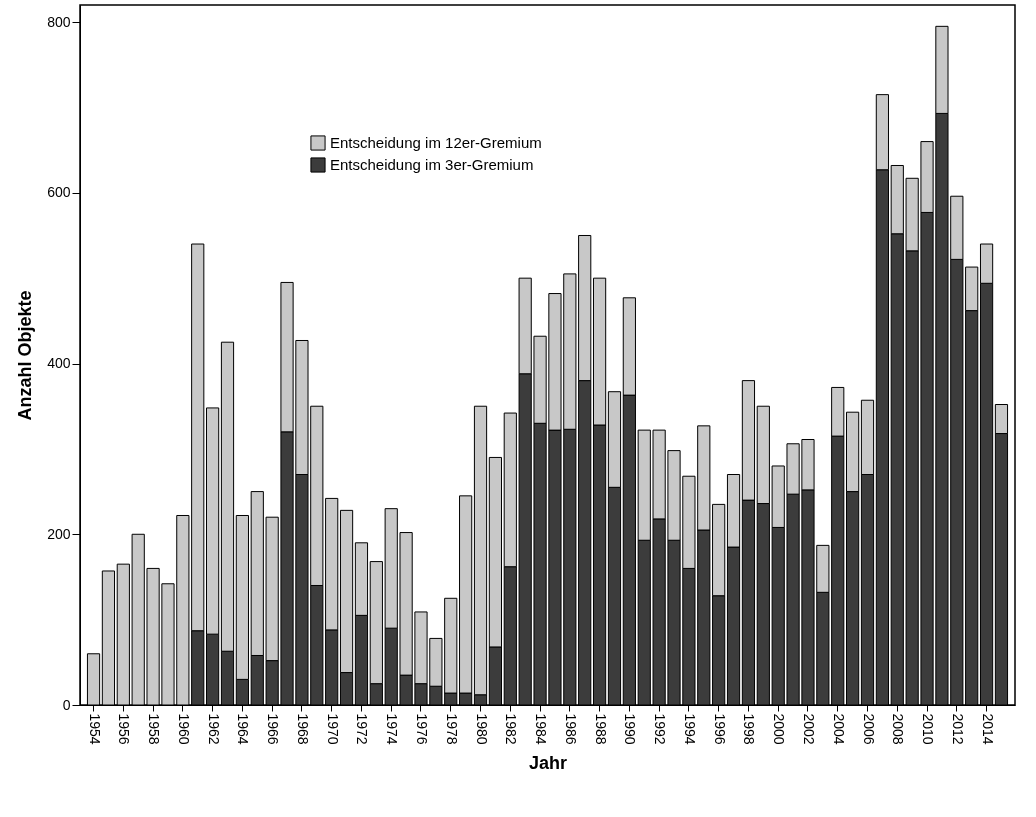 Image resolution: width=1036 pixels, height=817 pixels. What do you see at coordinates (59, 533) in the screenshot?
I see `y-tick-label: 200` at bounding box center [59, 533].